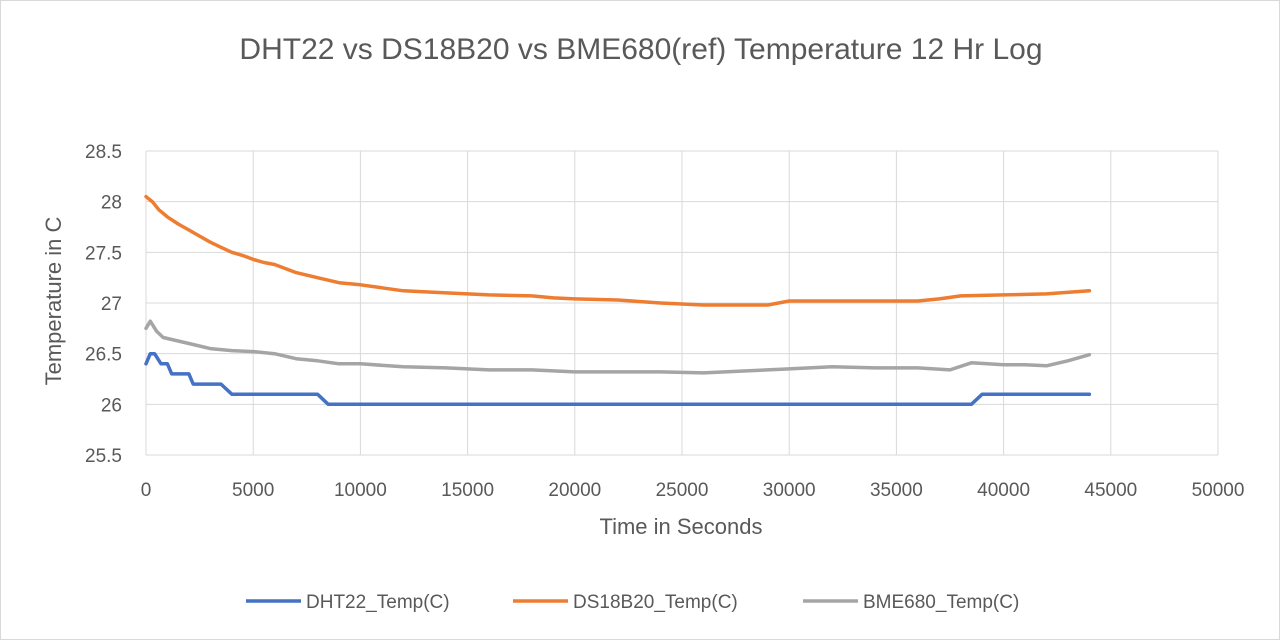 This screenshot has width=1280, height=644. What do you see at coordinates (111, 405) in the screenshot?
I see `y-tick-label: 26` at bounding box center [111, 405].